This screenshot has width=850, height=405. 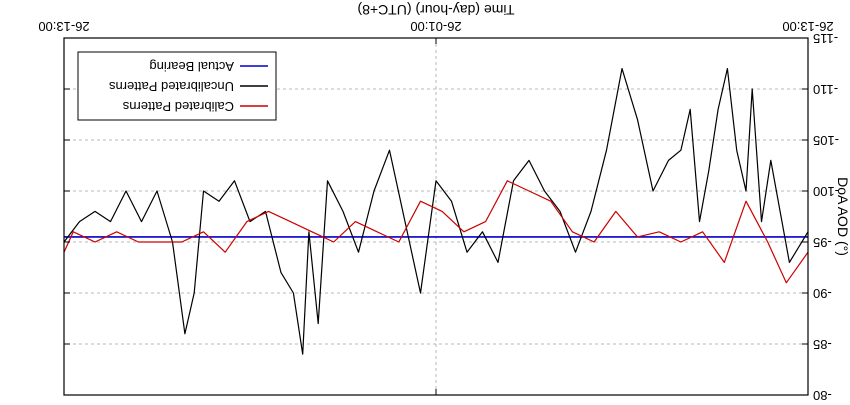 I want to click on legend-entry: Actual Bearing, so click(x=191, y=66).